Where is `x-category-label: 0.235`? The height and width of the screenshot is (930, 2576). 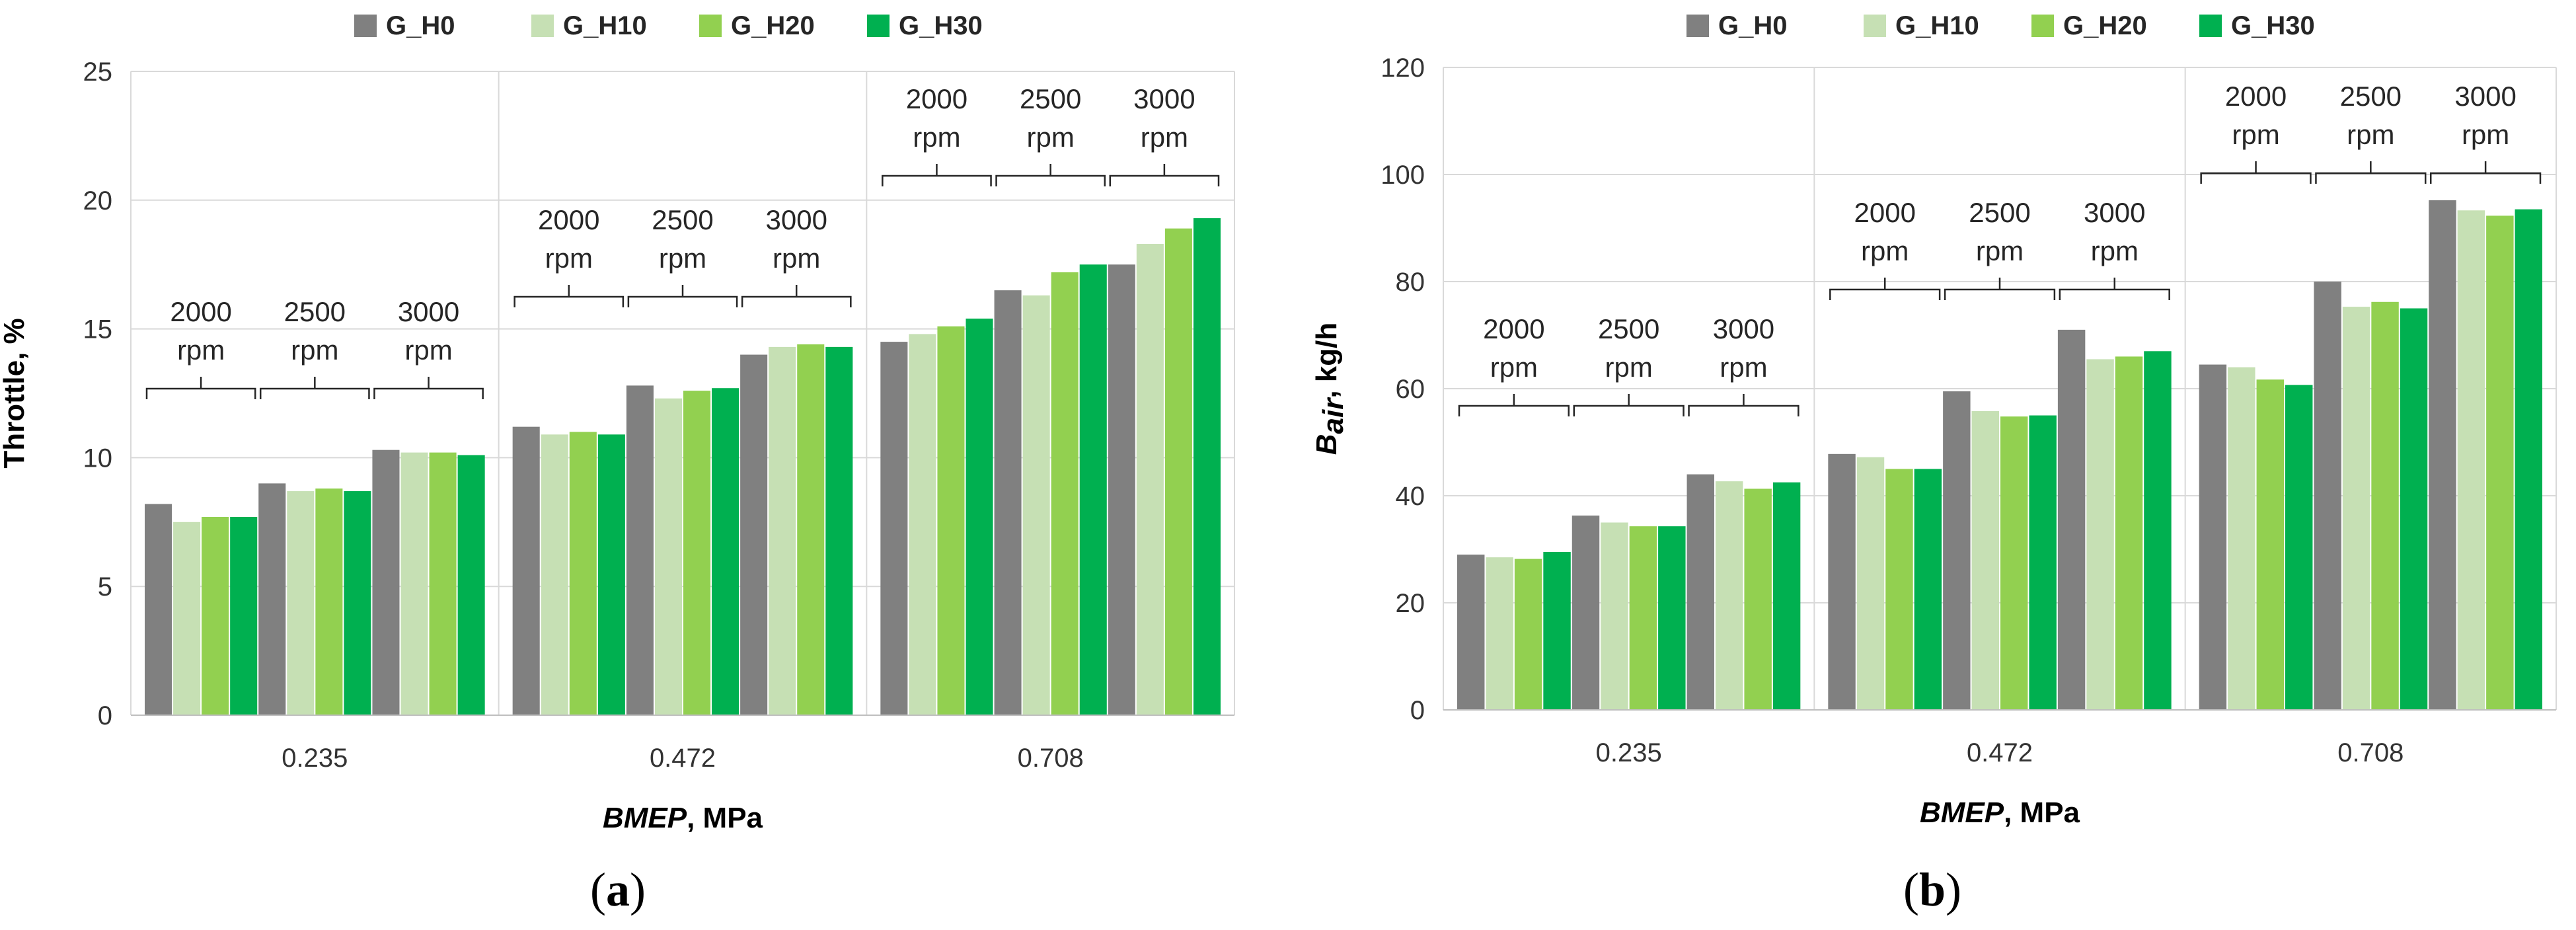 x-category-label: 0.235 is located at coordinates (1629, 752).